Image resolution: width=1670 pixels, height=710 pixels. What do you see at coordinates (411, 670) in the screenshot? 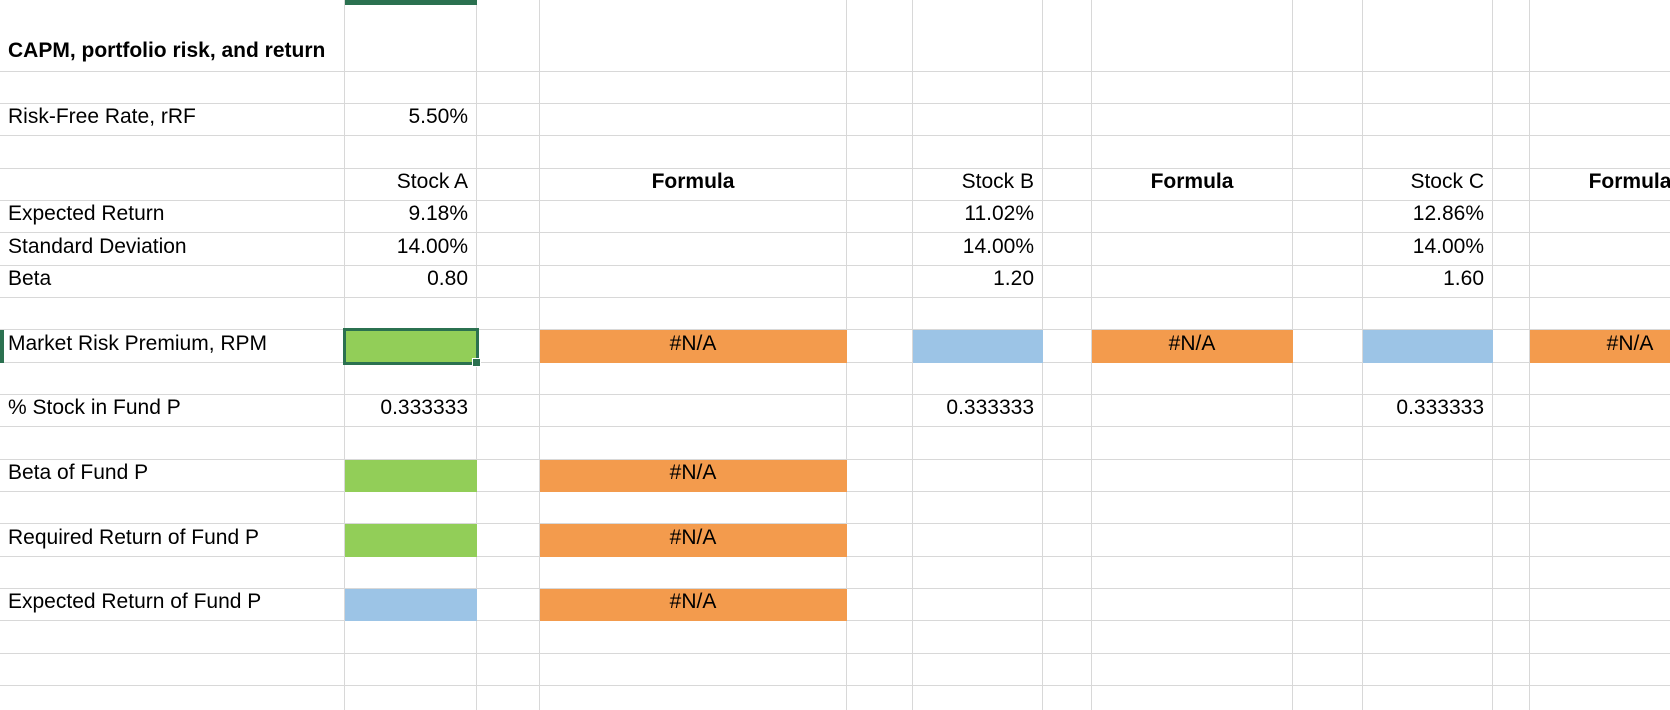
I see `cell-B20` at bounding box center [411, 670].